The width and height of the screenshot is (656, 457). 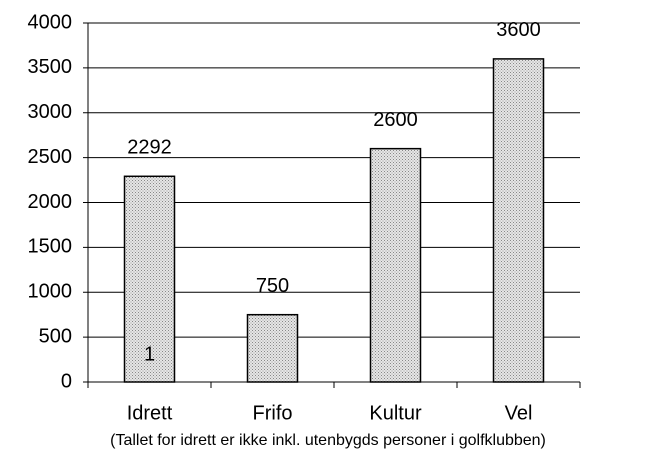 What do you see at coordinates (518, 30) in the screenshot?
I see `data-label: 3600` at bounding box center [518, 30].